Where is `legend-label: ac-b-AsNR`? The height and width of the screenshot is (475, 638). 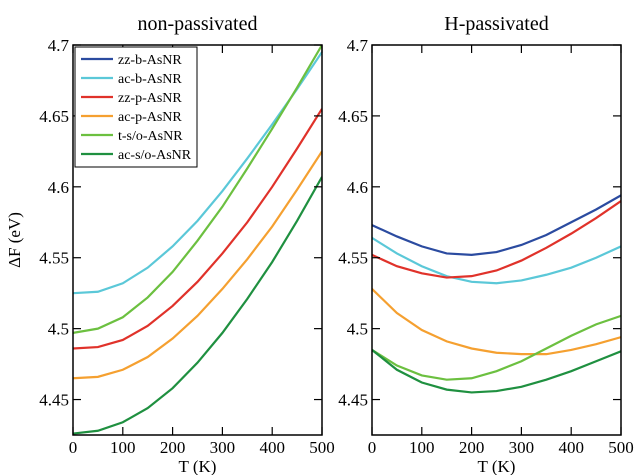 legend-label: ac-b-AsNR is located at coordinates (150, 79).